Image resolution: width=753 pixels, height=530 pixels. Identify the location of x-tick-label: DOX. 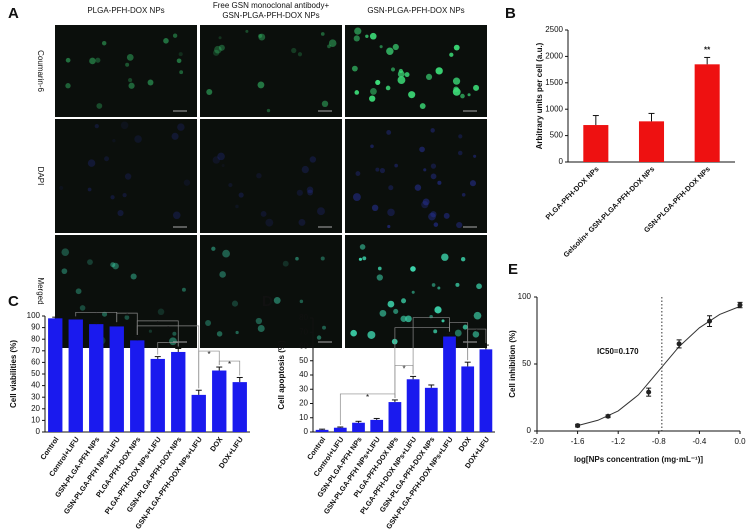
(464, 444).